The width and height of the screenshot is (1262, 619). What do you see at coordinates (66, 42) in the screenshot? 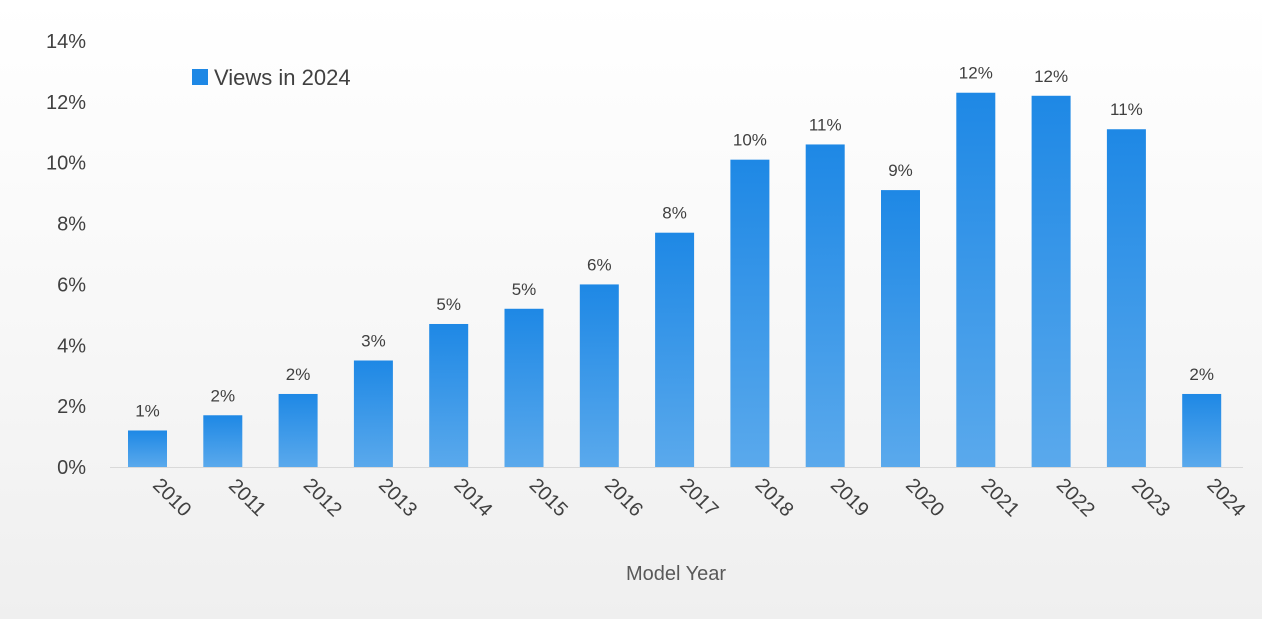
I see `y-tick-label: 14%` at bounding box center [66, 42].